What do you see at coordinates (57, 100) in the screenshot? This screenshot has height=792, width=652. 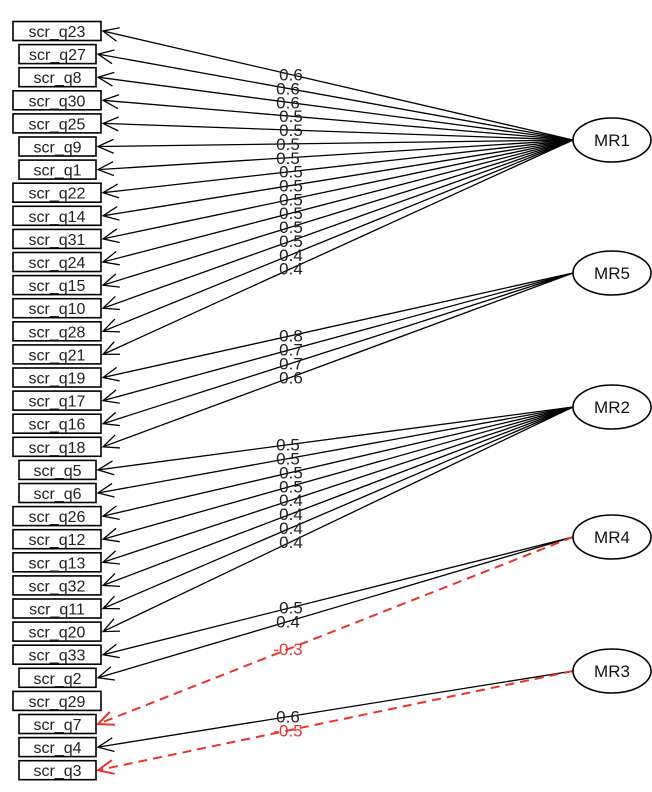 I see `item-node-scr-q30: scr_q30` at bounding box center [57, 100].